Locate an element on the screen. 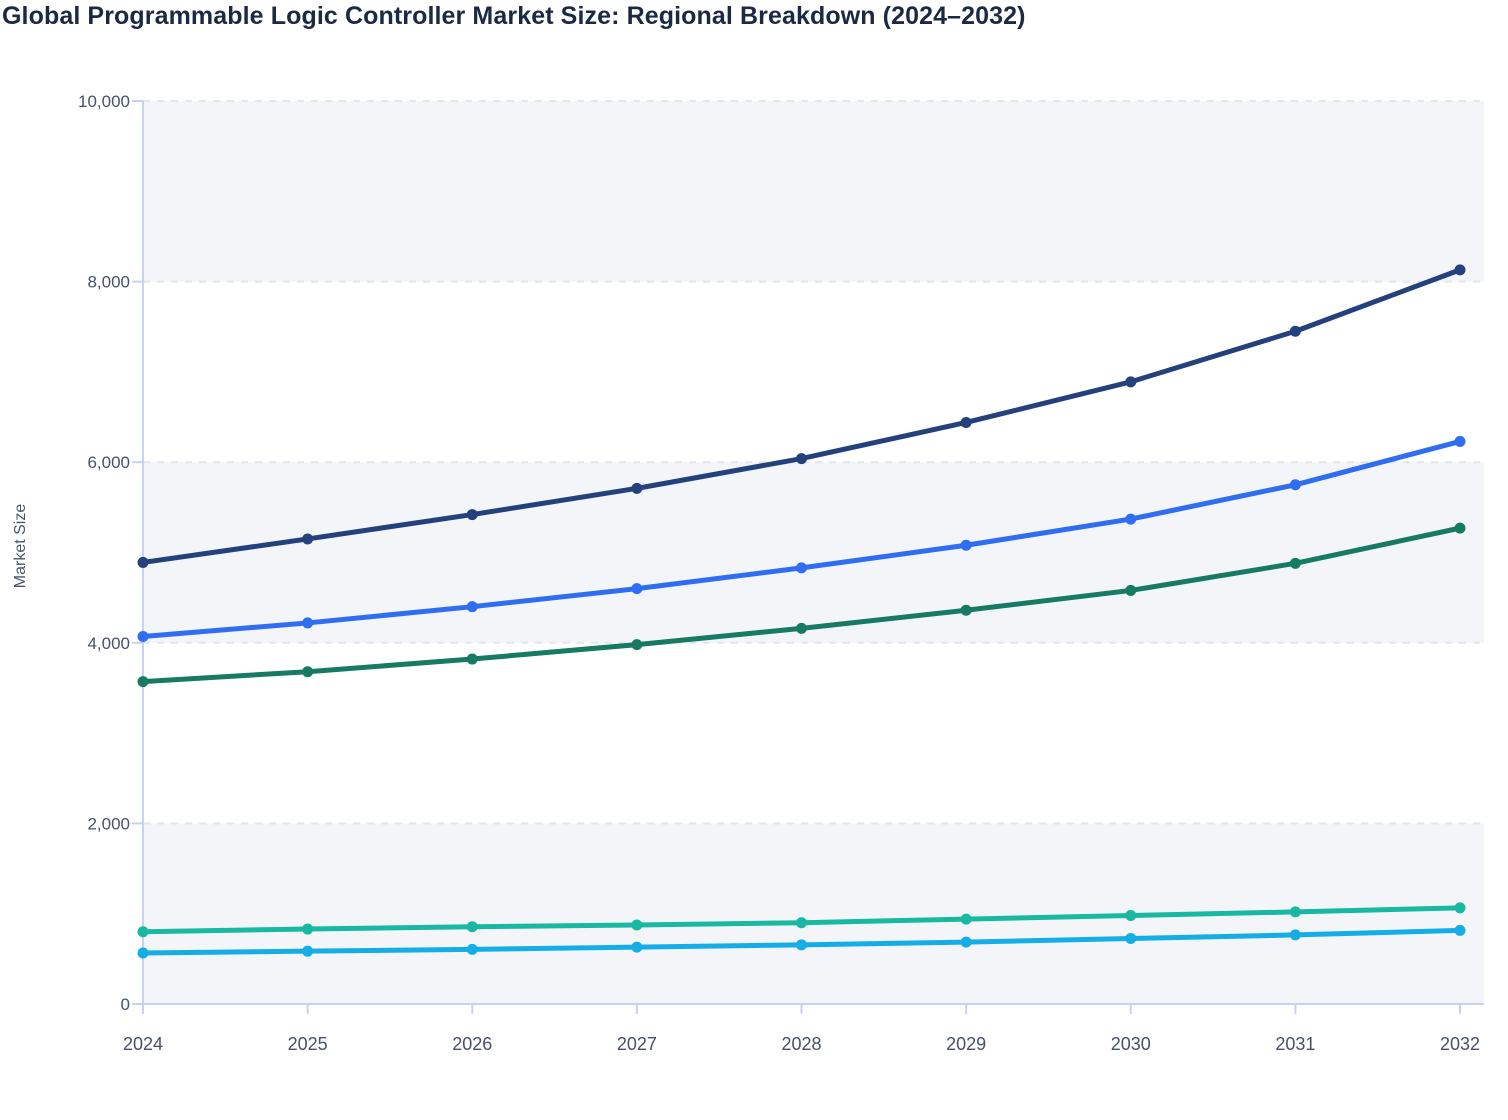  y-tick-label: 6,000 is located at coordinates (108, 462).